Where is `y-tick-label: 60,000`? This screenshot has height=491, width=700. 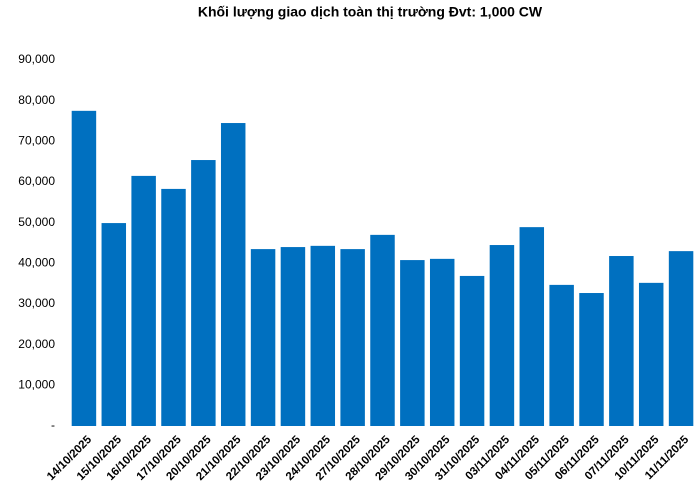
y-tick-label: 60,000 is located at coordinates (36, 181).